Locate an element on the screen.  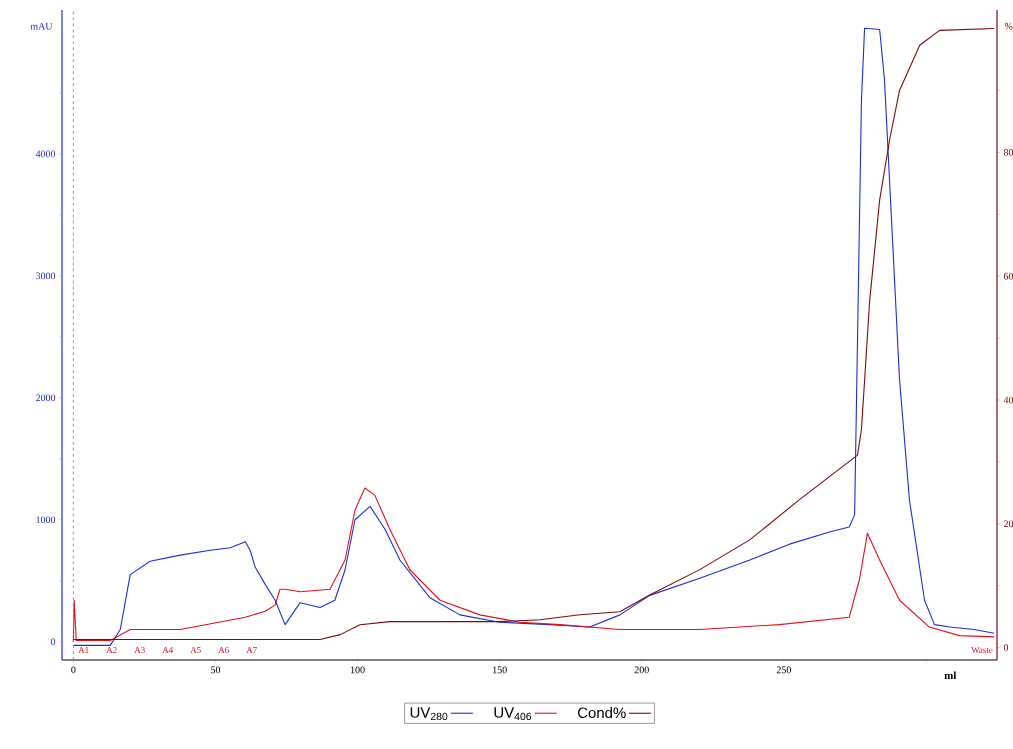
x-tick-label: 100 is located at coordinates (357, 670).